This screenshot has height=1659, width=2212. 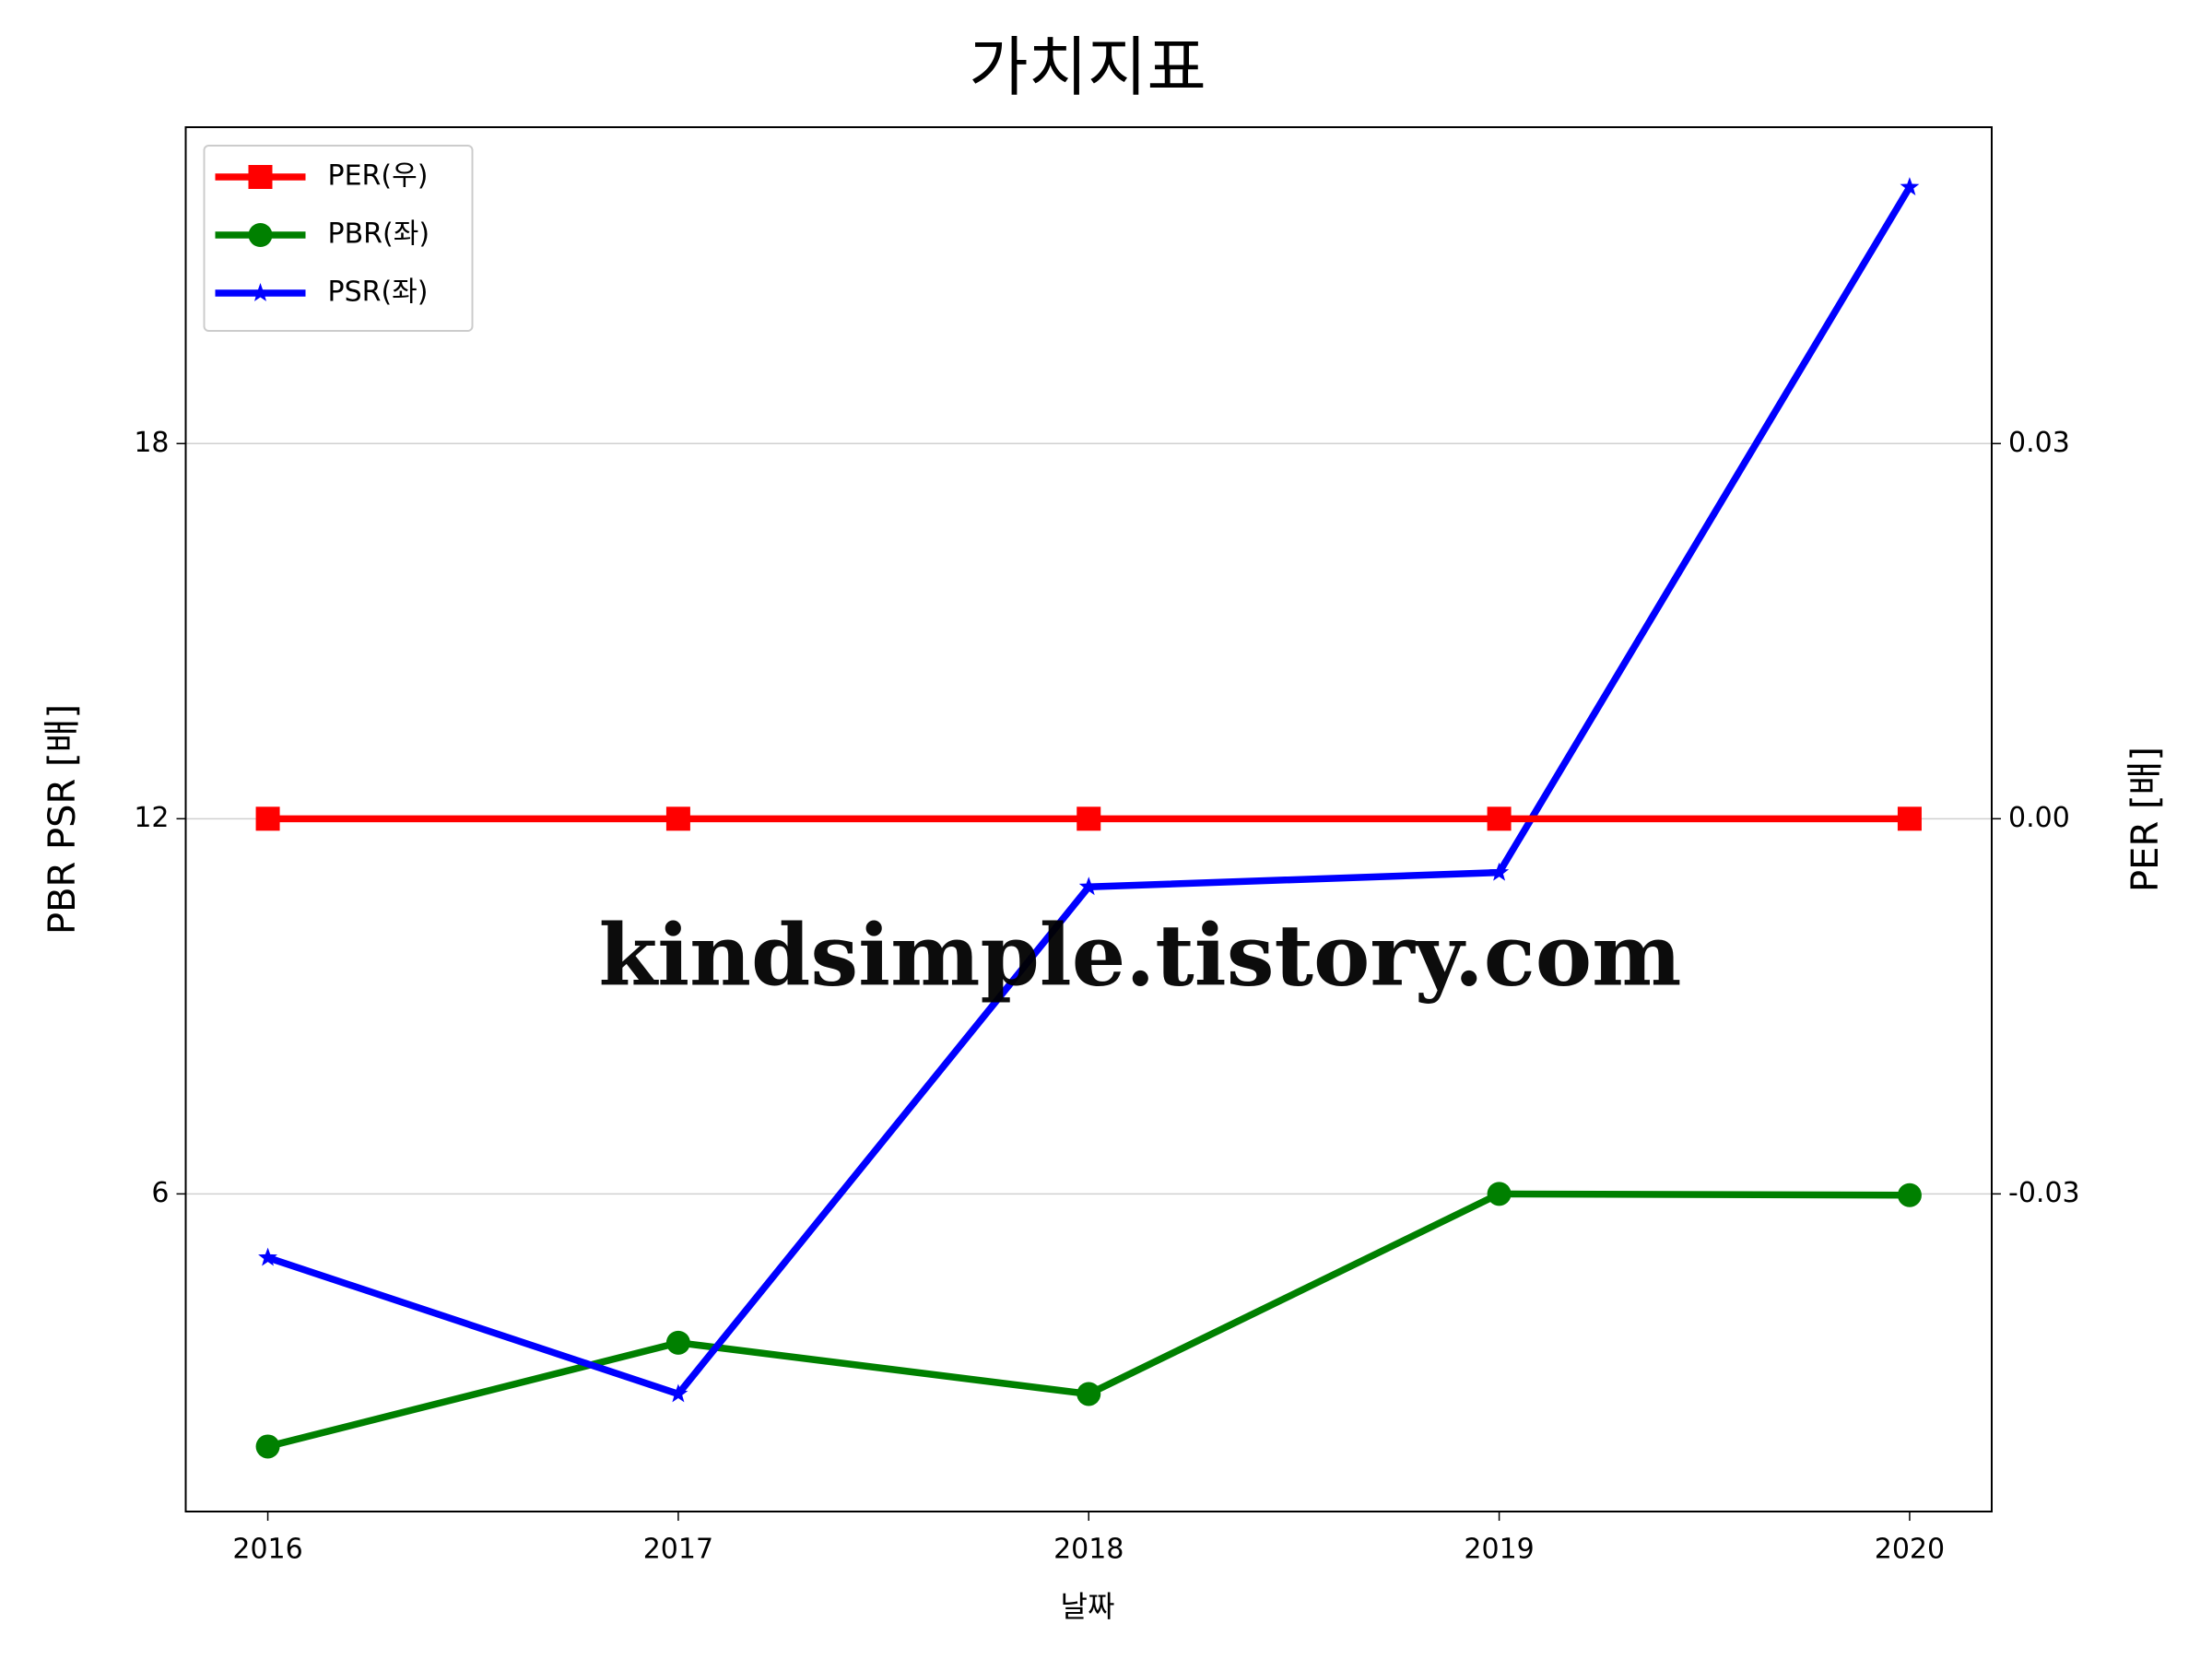 I want to click on y-axis-label: PBR PSR [배], so click(x=62, y=819).